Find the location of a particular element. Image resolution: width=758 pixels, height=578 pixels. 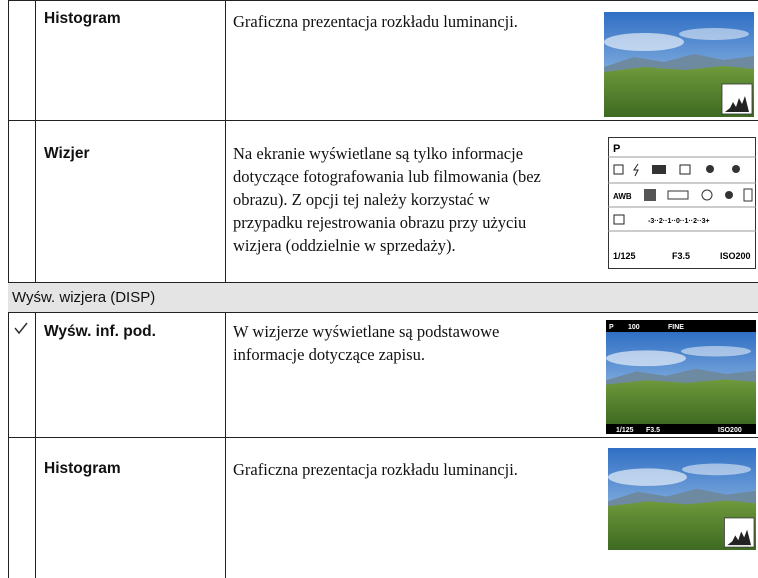

section-title: Wyśw. wizjera (DISP) is located at coordinates (84, 297).